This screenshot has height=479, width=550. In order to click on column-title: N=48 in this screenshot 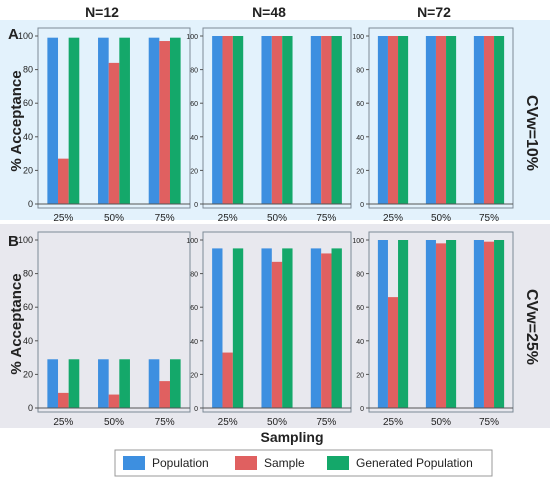, I will do `click(269, 12)`.